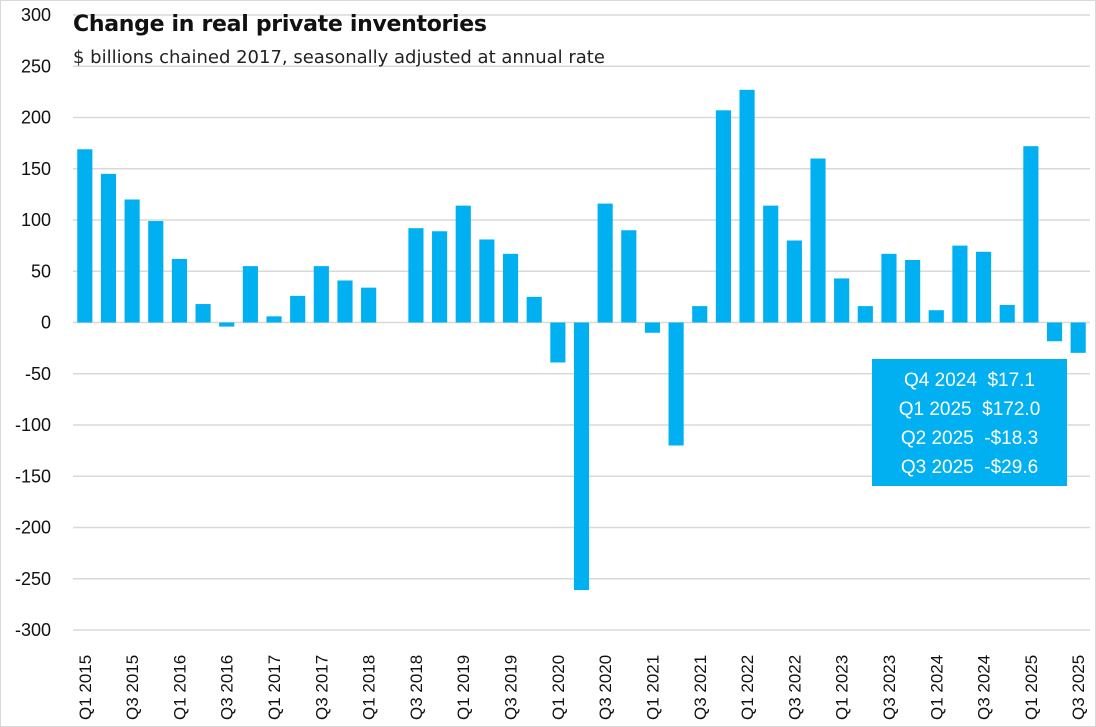 The image size is (1096, 727). I want to click on x-tick-label: Q1 2023, so click(842, 687).